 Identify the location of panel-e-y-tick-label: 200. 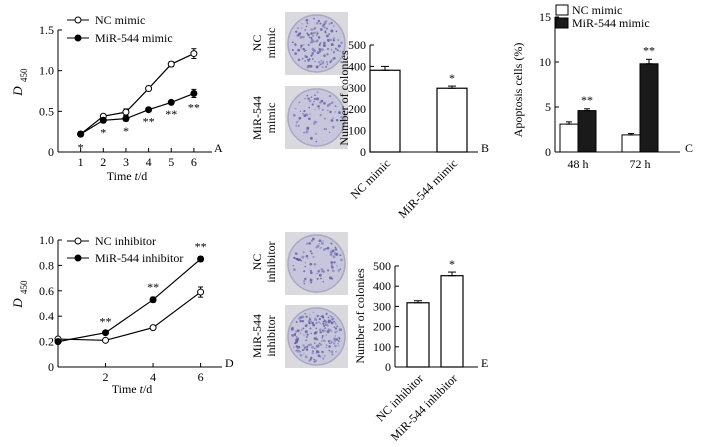
(382, 327).